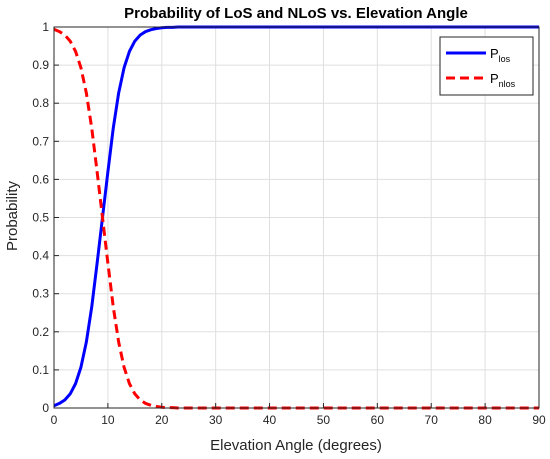  What do you see at coordinates (40, 332) in the screenshot?
I see `y-tick-label: 0.2` at bounding box center [40, 332].